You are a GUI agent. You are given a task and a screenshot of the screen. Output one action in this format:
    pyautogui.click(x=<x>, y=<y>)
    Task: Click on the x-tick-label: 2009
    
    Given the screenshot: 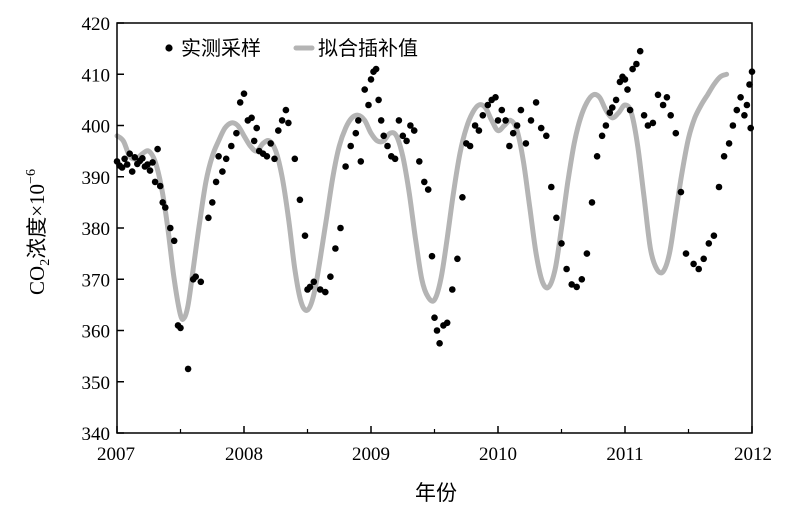 What is the action you would take?
    pyautogui.click(x=371, y=454)
    